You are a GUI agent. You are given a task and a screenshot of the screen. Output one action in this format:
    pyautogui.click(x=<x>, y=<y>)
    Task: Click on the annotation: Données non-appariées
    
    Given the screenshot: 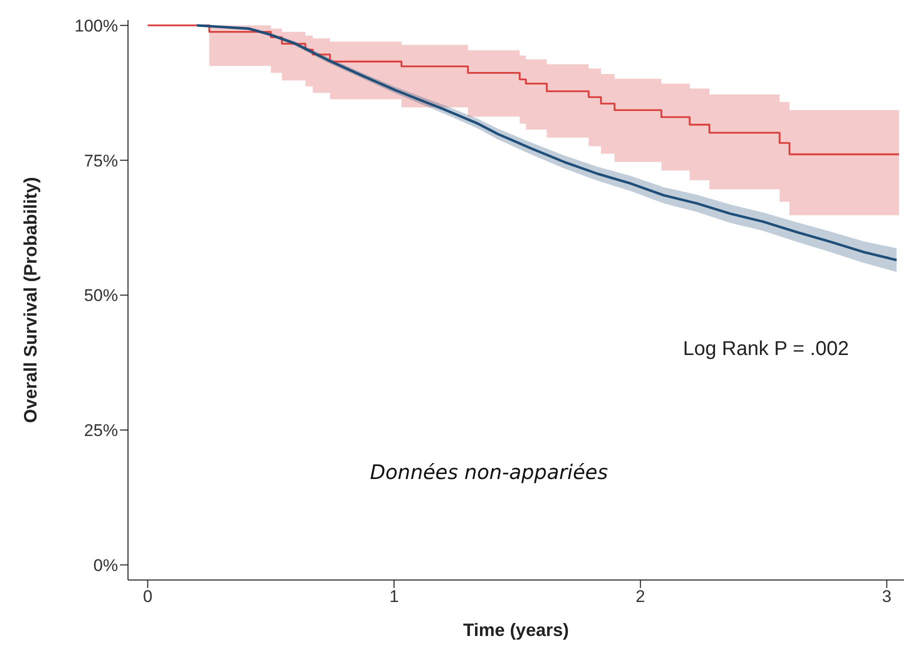 What is the action you would take?
    pyautogui.click(x=489, y=472)
    